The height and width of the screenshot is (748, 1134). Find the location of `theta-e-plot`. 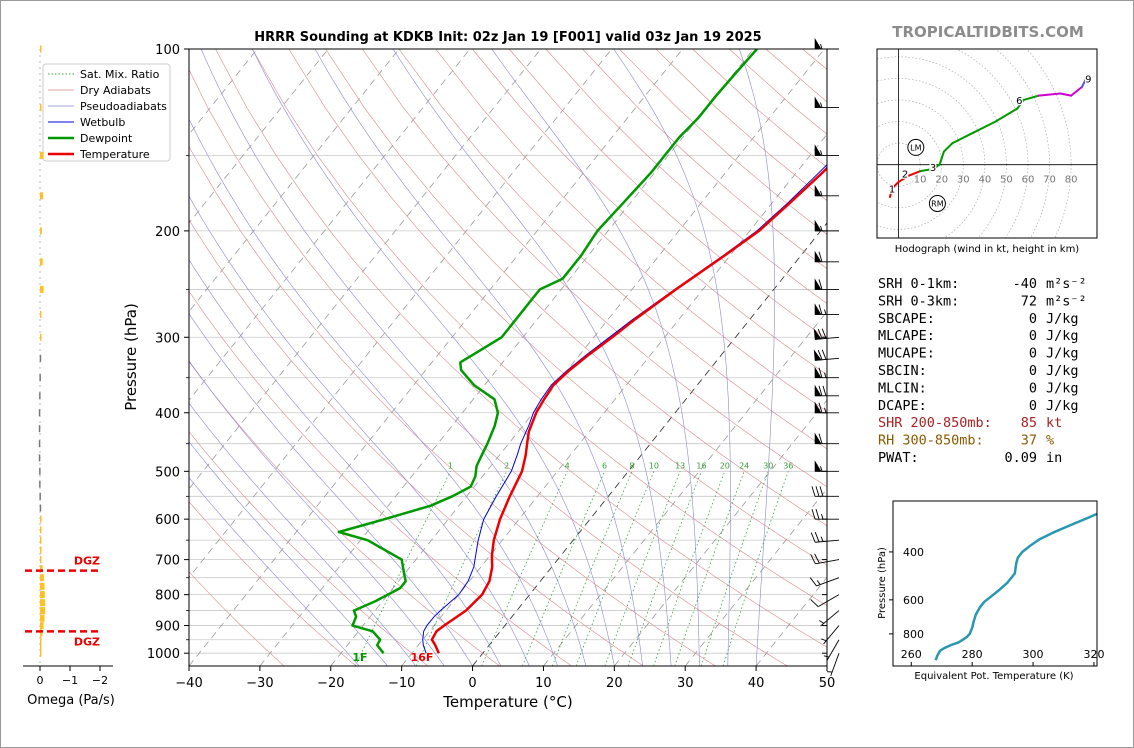

theta-e-plot is located at coordinates (1015, 586).